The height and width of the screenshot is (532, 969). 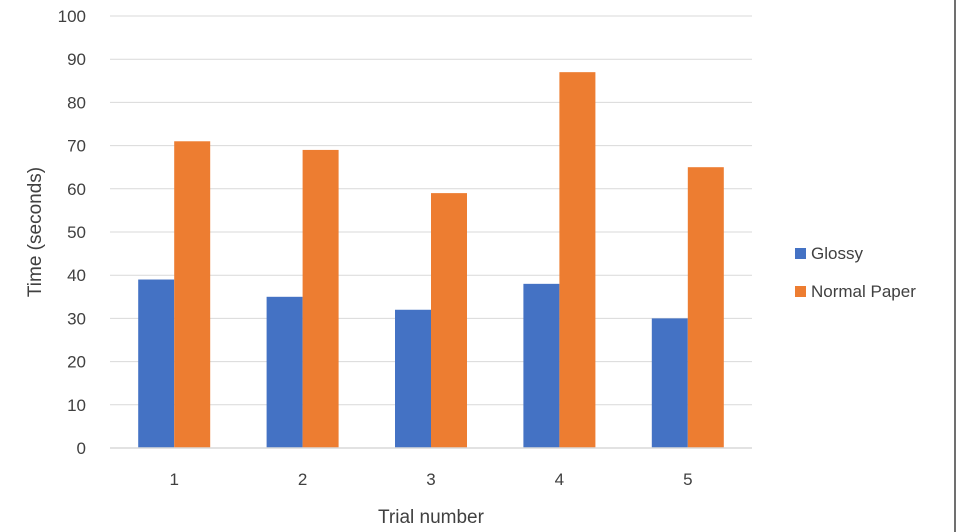 What do you see at coordinates (76, 362) in the screenshot?
I see `y-tick-label: 20` at bounding box center [76, 362].